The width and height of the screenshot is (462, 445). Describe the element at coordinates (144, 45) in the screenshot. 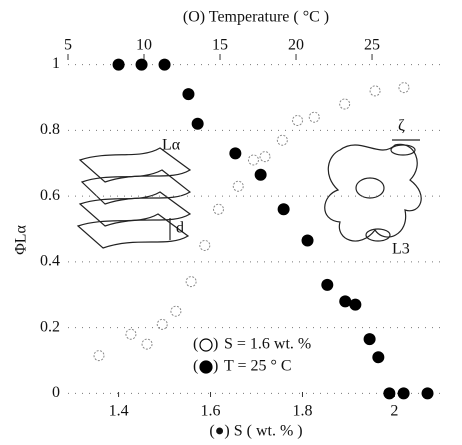

I see `x2-tick-label: 10` at that location.